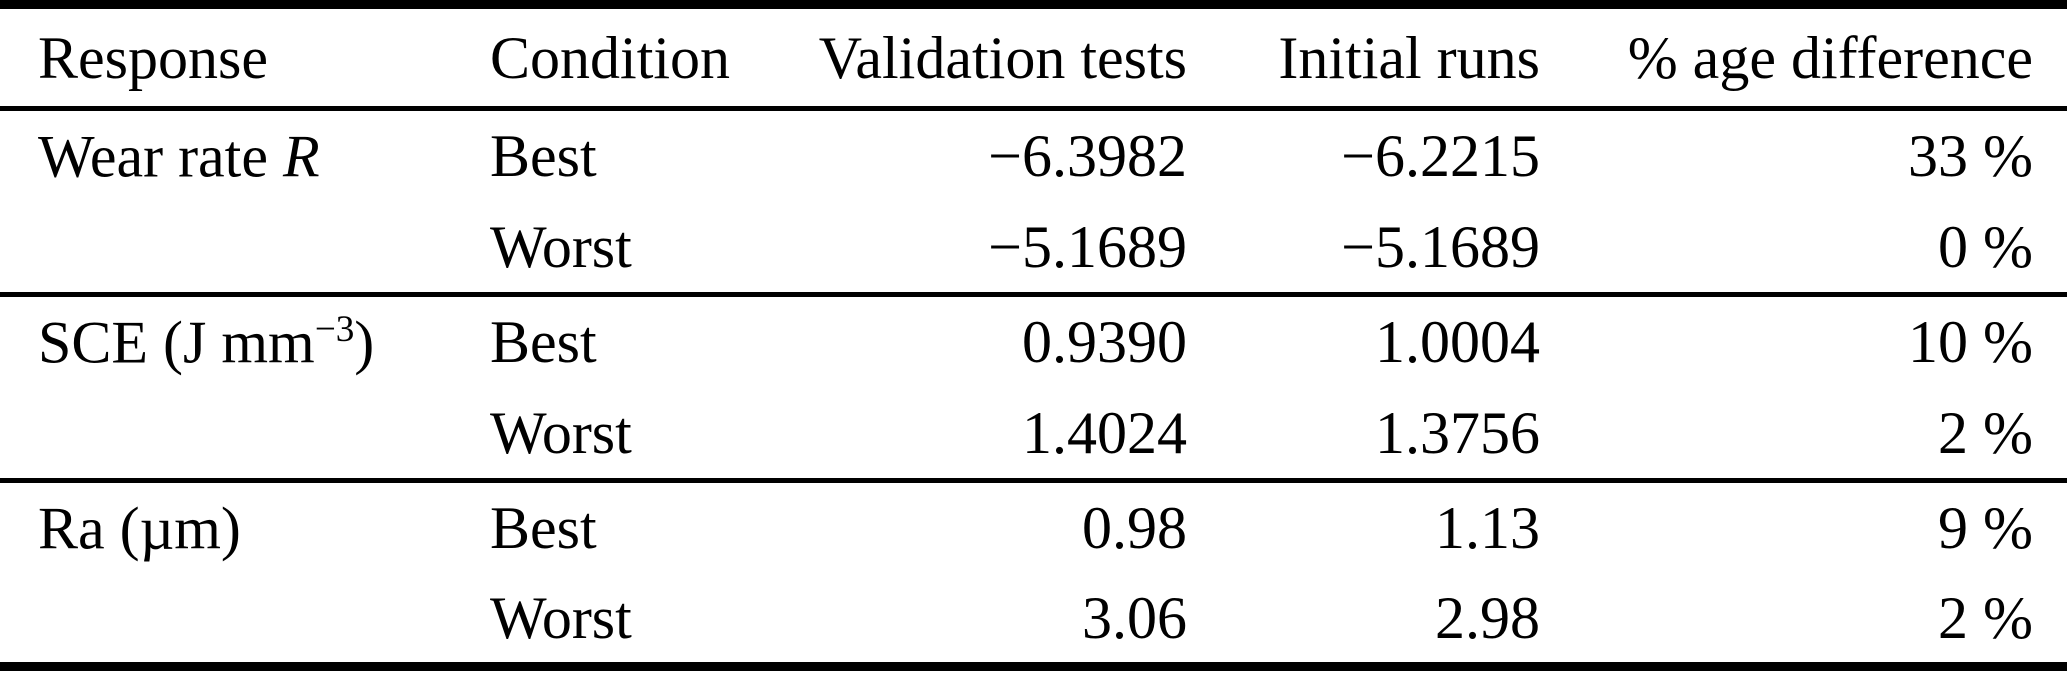 The height and width of the screenshot is (695, 2067). Describe the element at coordinates (1033, 620) in the screenshot. I see `table-row: Worst 3.06 2.98 2 %` at that location.